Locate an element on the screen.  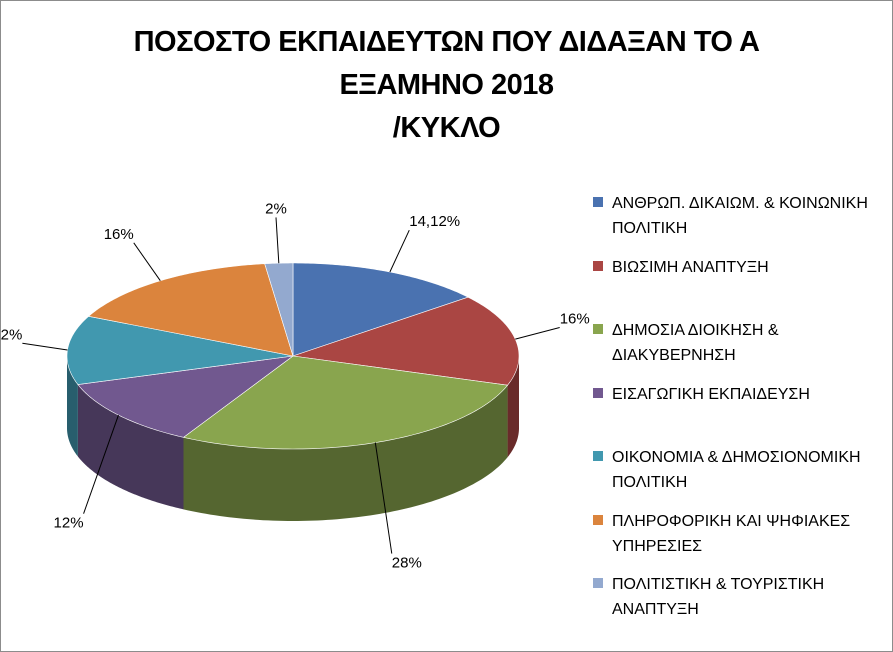
legend-item: ΔΗΜΟΣΙΑ ΔΙΟΙΚΗΣΗ & ΔΙΑΚΥΒΕΡΝΗΣΗ is located at coordinates (730, 343).